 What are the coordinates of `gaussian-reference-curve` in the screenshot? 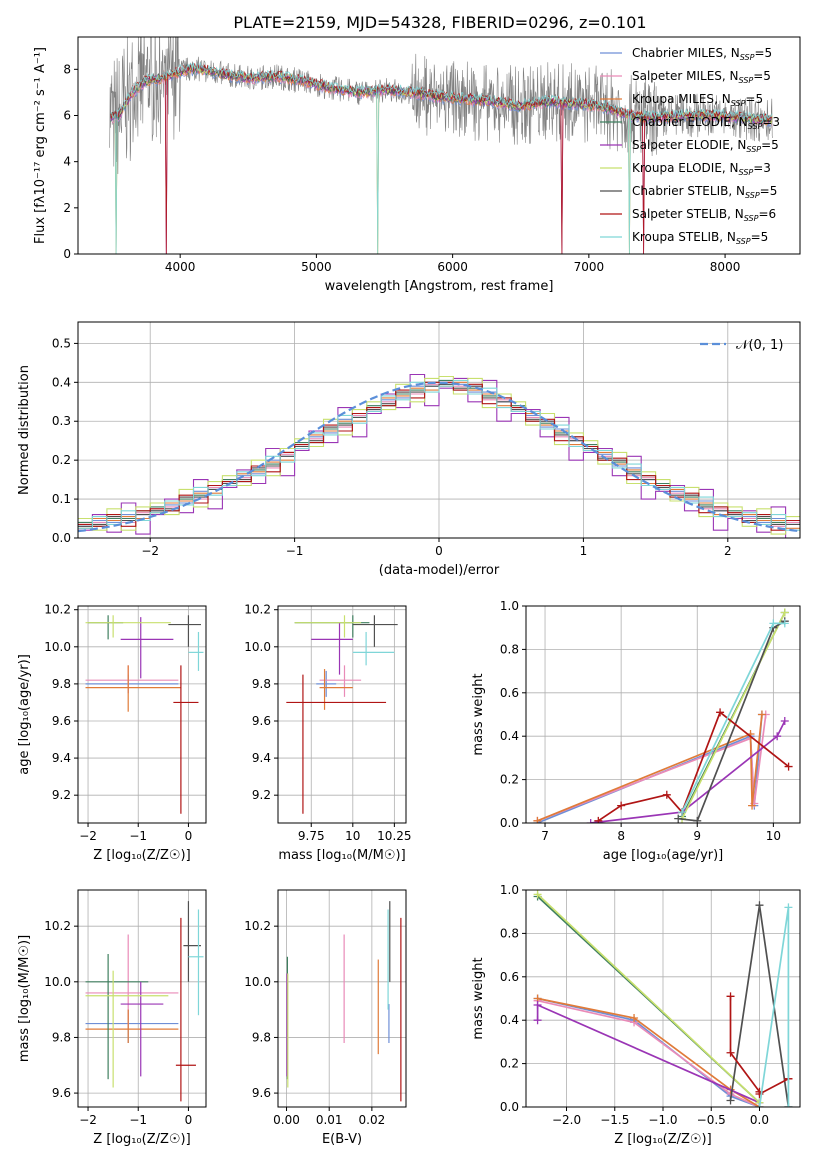 It's located at (439, 457).